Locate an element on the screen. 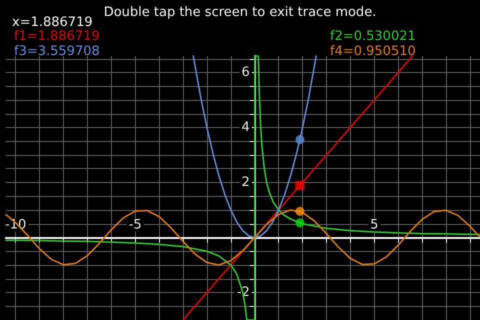  y-tick-label: 6 is located at coordinates (246, 72).